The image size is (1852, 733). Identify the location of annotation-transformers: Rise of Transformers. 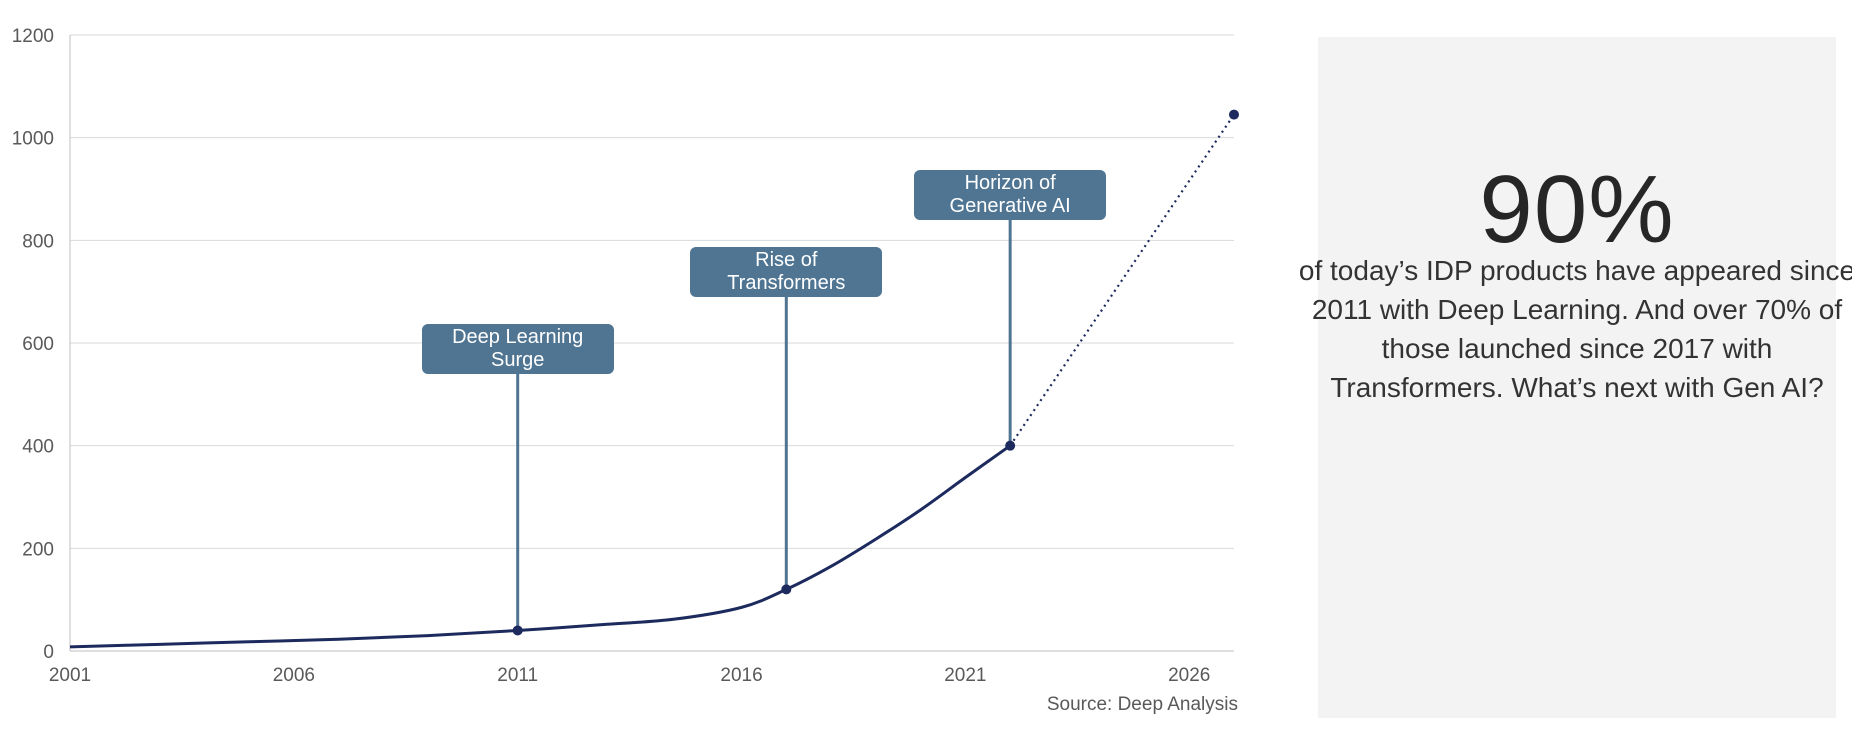
(786, 271).